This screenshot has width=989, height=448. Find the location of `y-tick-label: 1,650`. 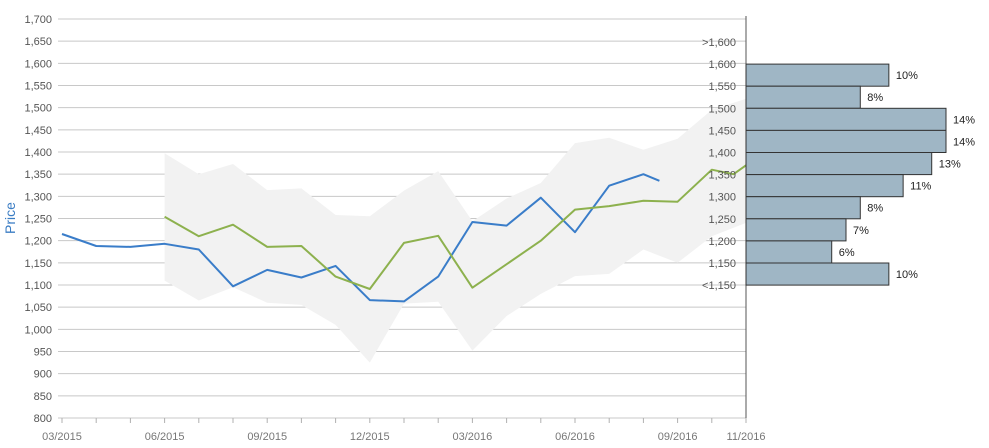

y-tick-label: 1,650 is located at coordinates (38, 42).